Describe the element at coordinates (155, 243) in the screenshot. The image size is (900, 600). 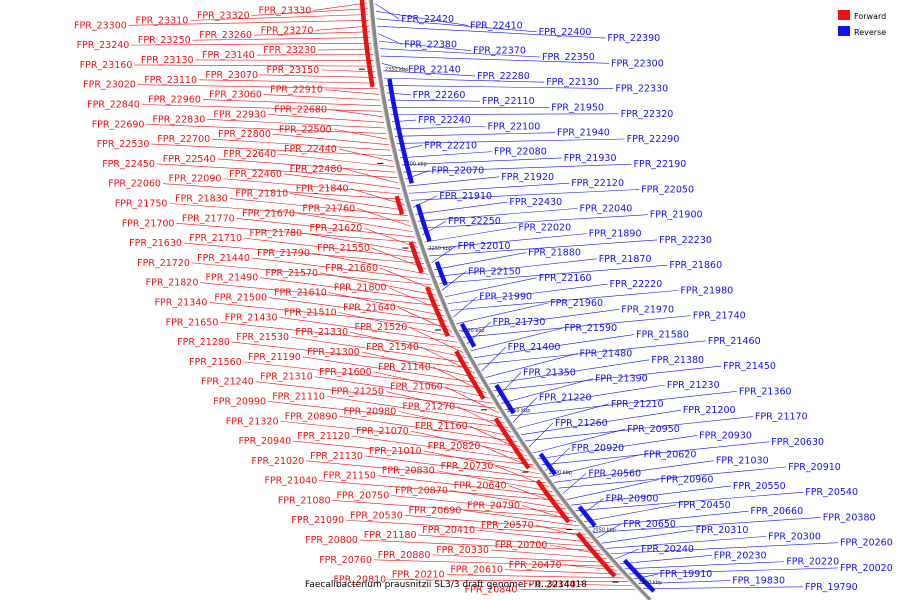
I see `forward-gene-label: FPR_21630` at that location.